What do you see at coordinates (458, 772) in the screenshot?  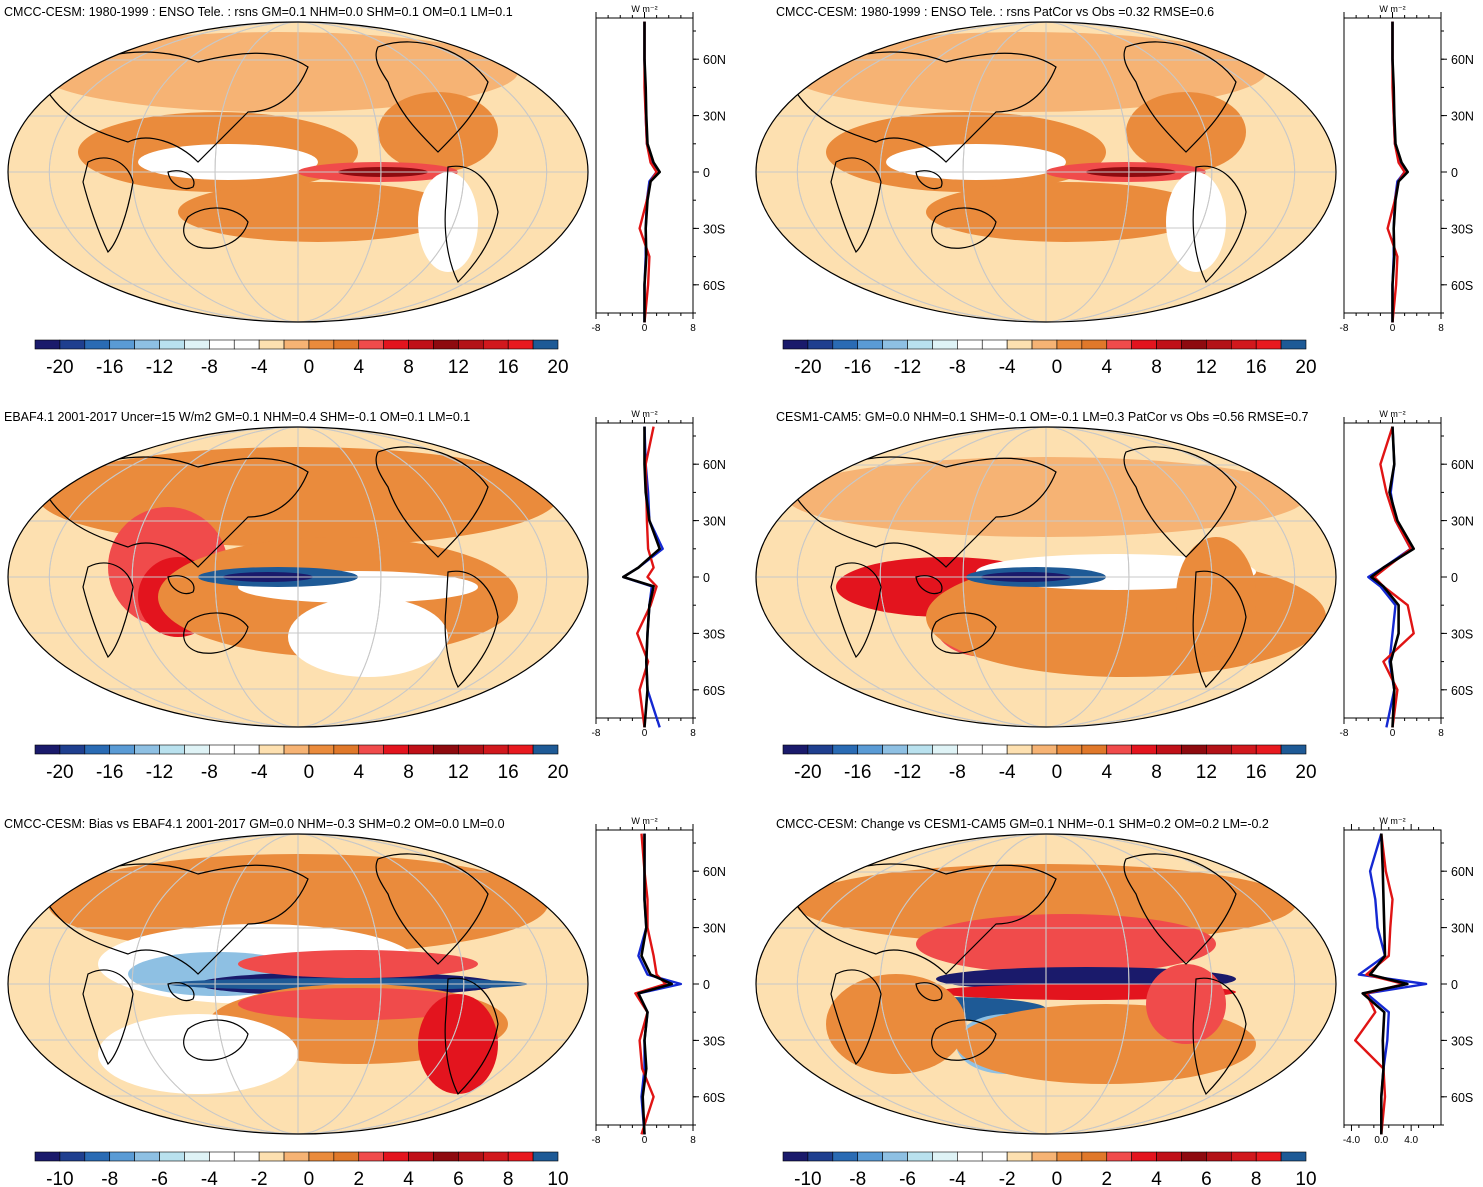 I see `colorbar-tick-label: 12` at bounding box center [458, 772].